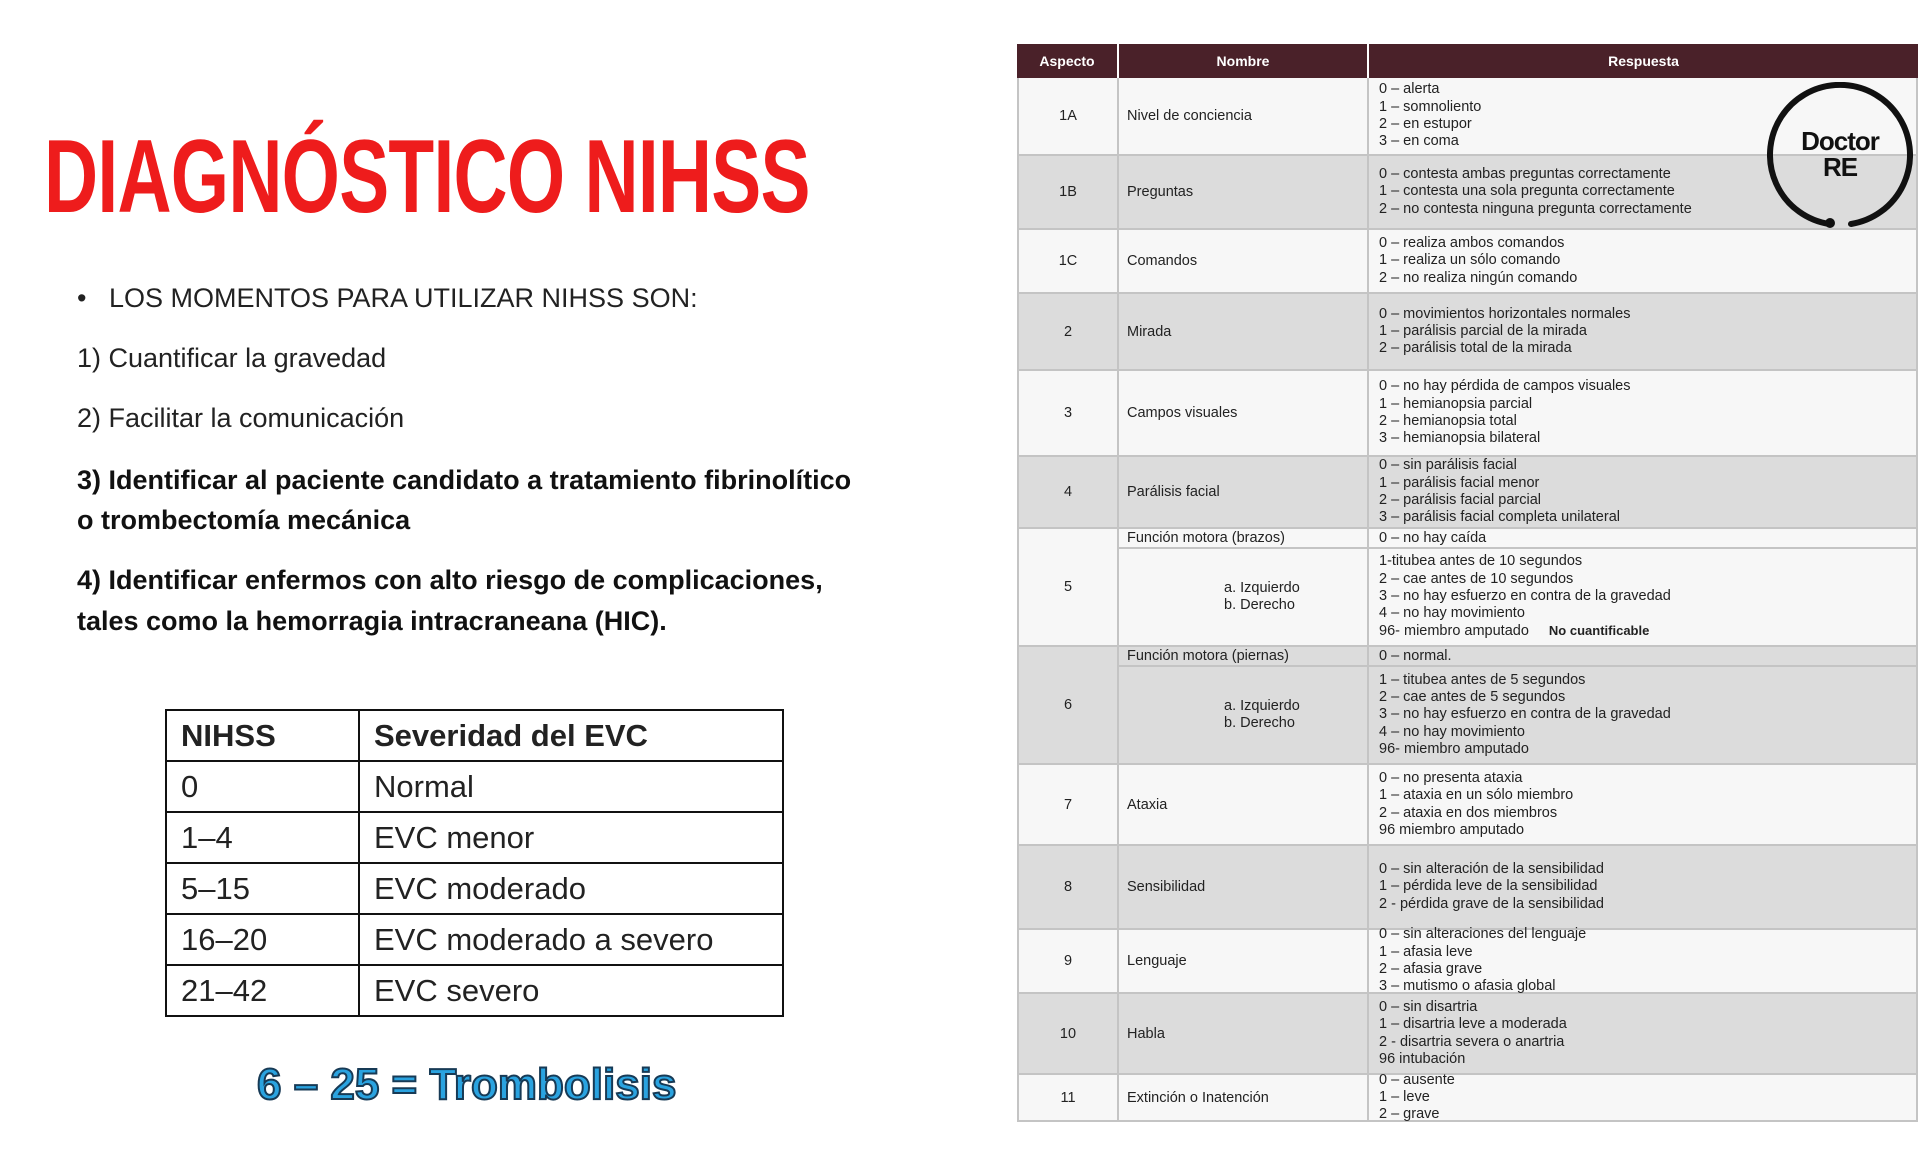 The height and width of the screenshot is (1166, 1920). I want to click on nihss-range: 1–4, so click(262, 837).